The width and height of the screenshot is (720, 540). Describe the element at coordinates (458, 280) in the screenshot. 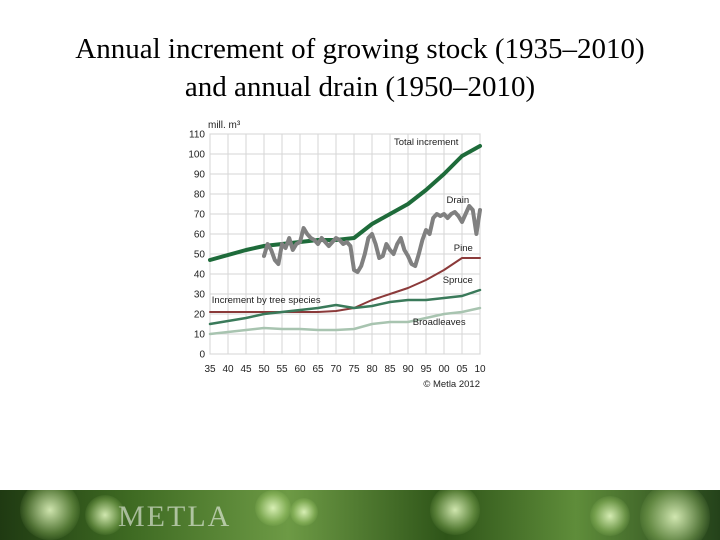

I see `series-label-spruce: Spruce` at that location.